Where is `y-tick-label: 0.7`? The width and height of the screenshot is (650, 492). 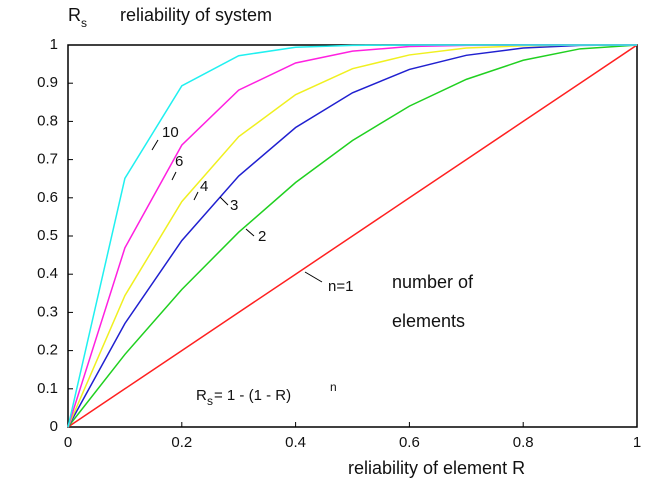 y-tick-label: 0.7 is located at coordinates (47, 159).